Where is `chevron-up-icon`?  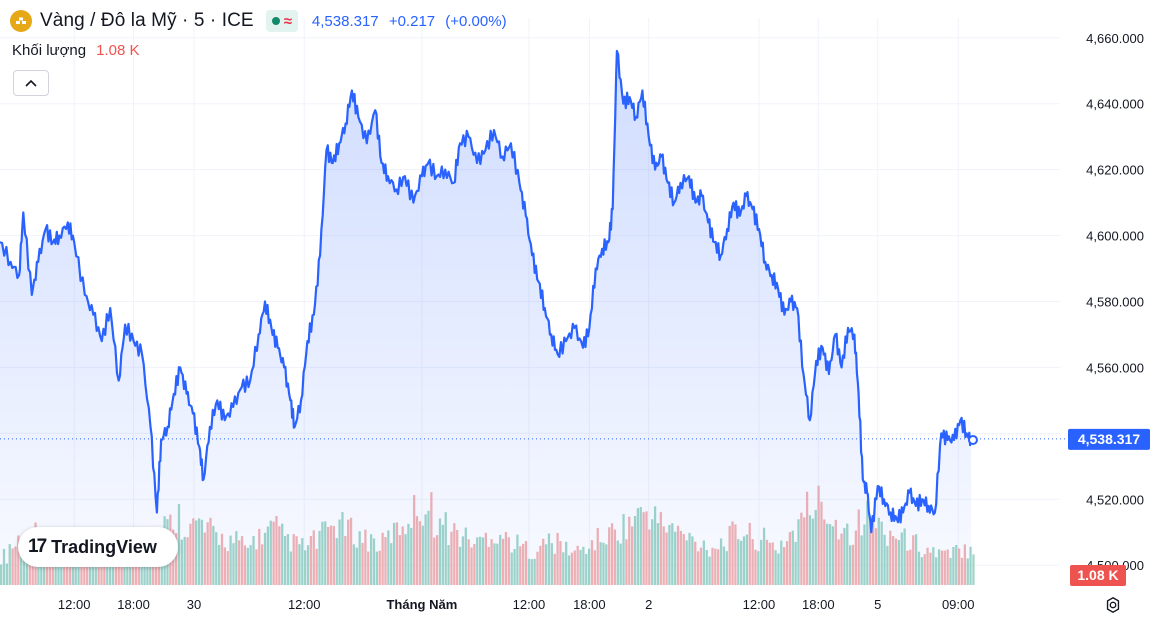 chevron-up-icon is located at coordinates (31, 83).